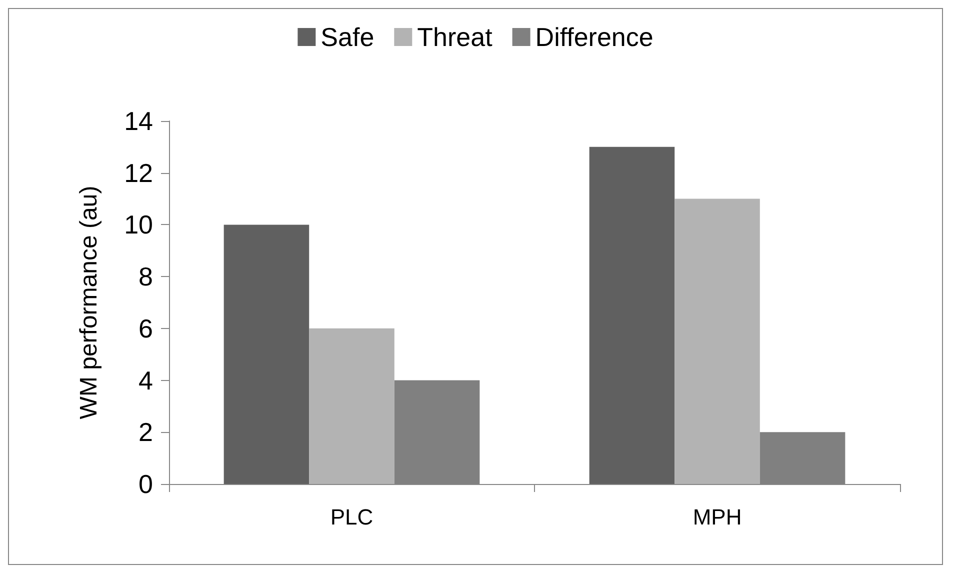 Image resolution: width=955 pixels, height=577 pixels. I want to click on y-tick-label: 10, so click(138, 225).